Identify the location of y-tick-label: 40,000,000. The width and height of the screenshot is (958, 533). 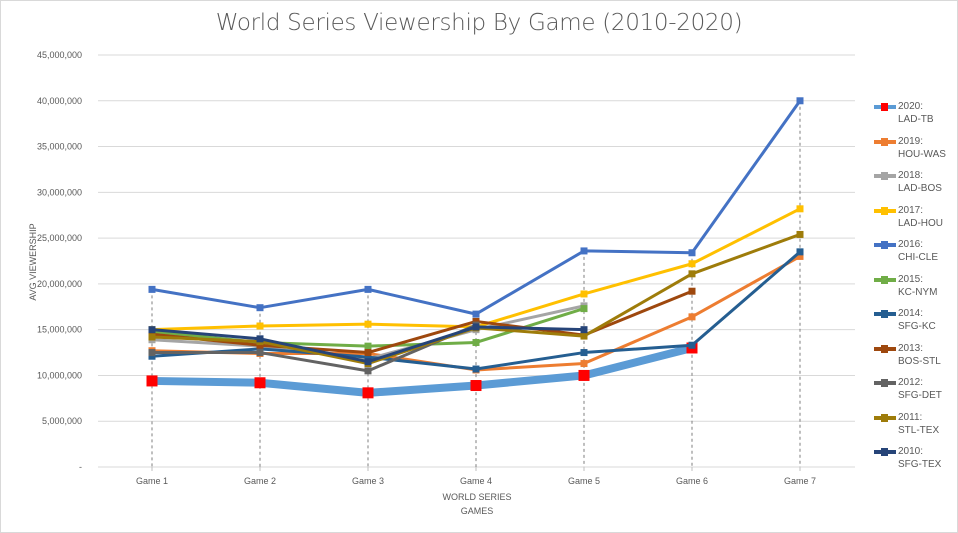
(59, 101).